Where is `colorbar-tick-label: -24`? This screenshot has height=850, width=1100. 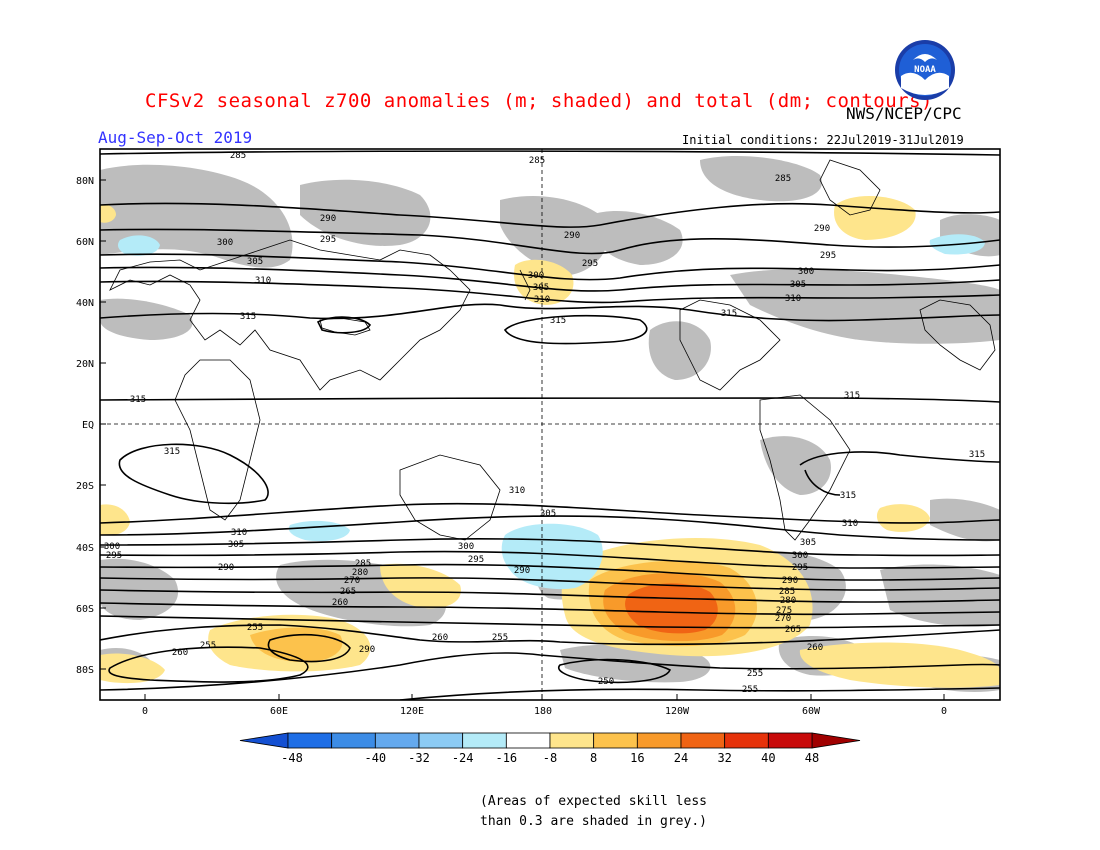
colorbar-tick-label: -24 is located at coordinates (463, 758).